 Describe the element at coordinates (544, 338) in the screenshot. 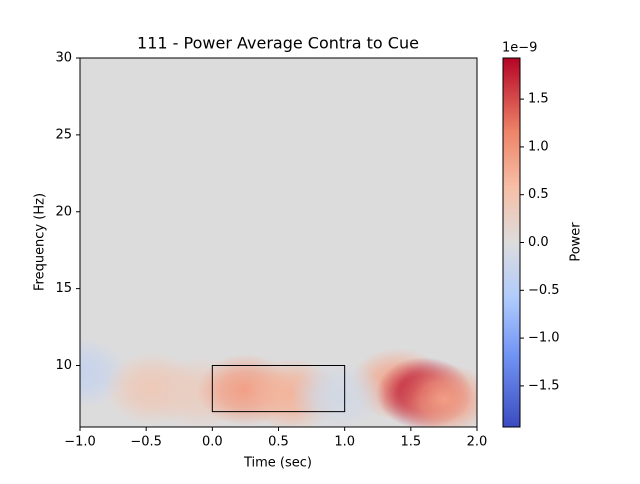

I see `colorbar-tick-label: −1.0` at that location.